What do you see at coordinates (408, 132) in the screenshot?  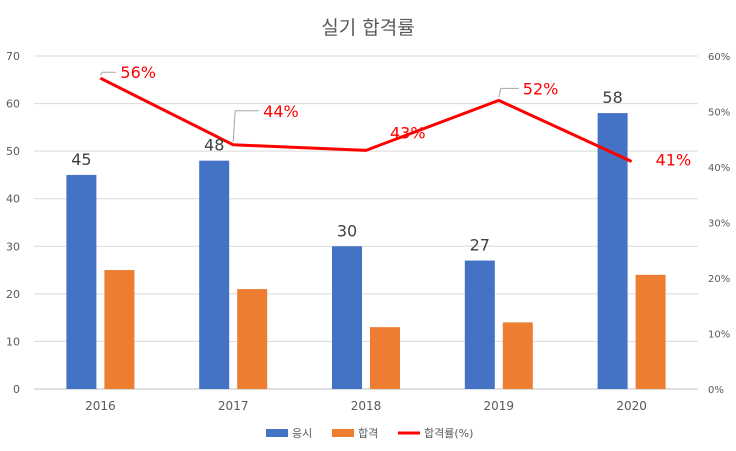 I see `data-label-pass-rate: 43%` at bounding box center [408, 132].